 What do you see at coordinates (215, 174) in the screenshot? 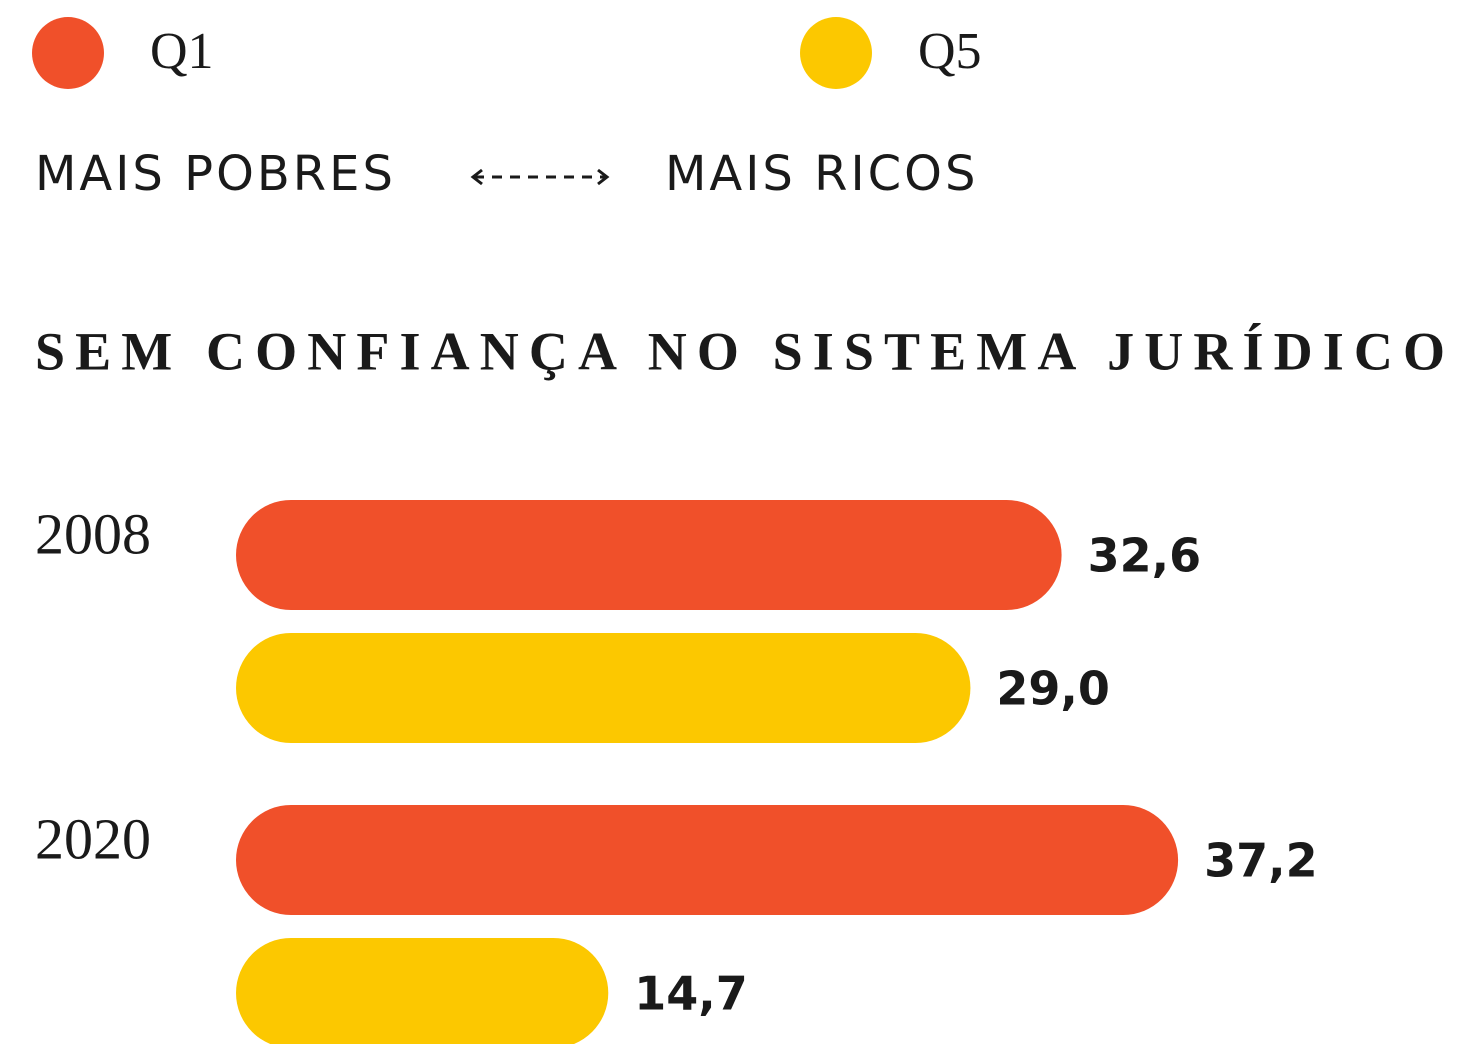
I see `scale-label: MAIS POBRES` at bounding box center [215, 174].